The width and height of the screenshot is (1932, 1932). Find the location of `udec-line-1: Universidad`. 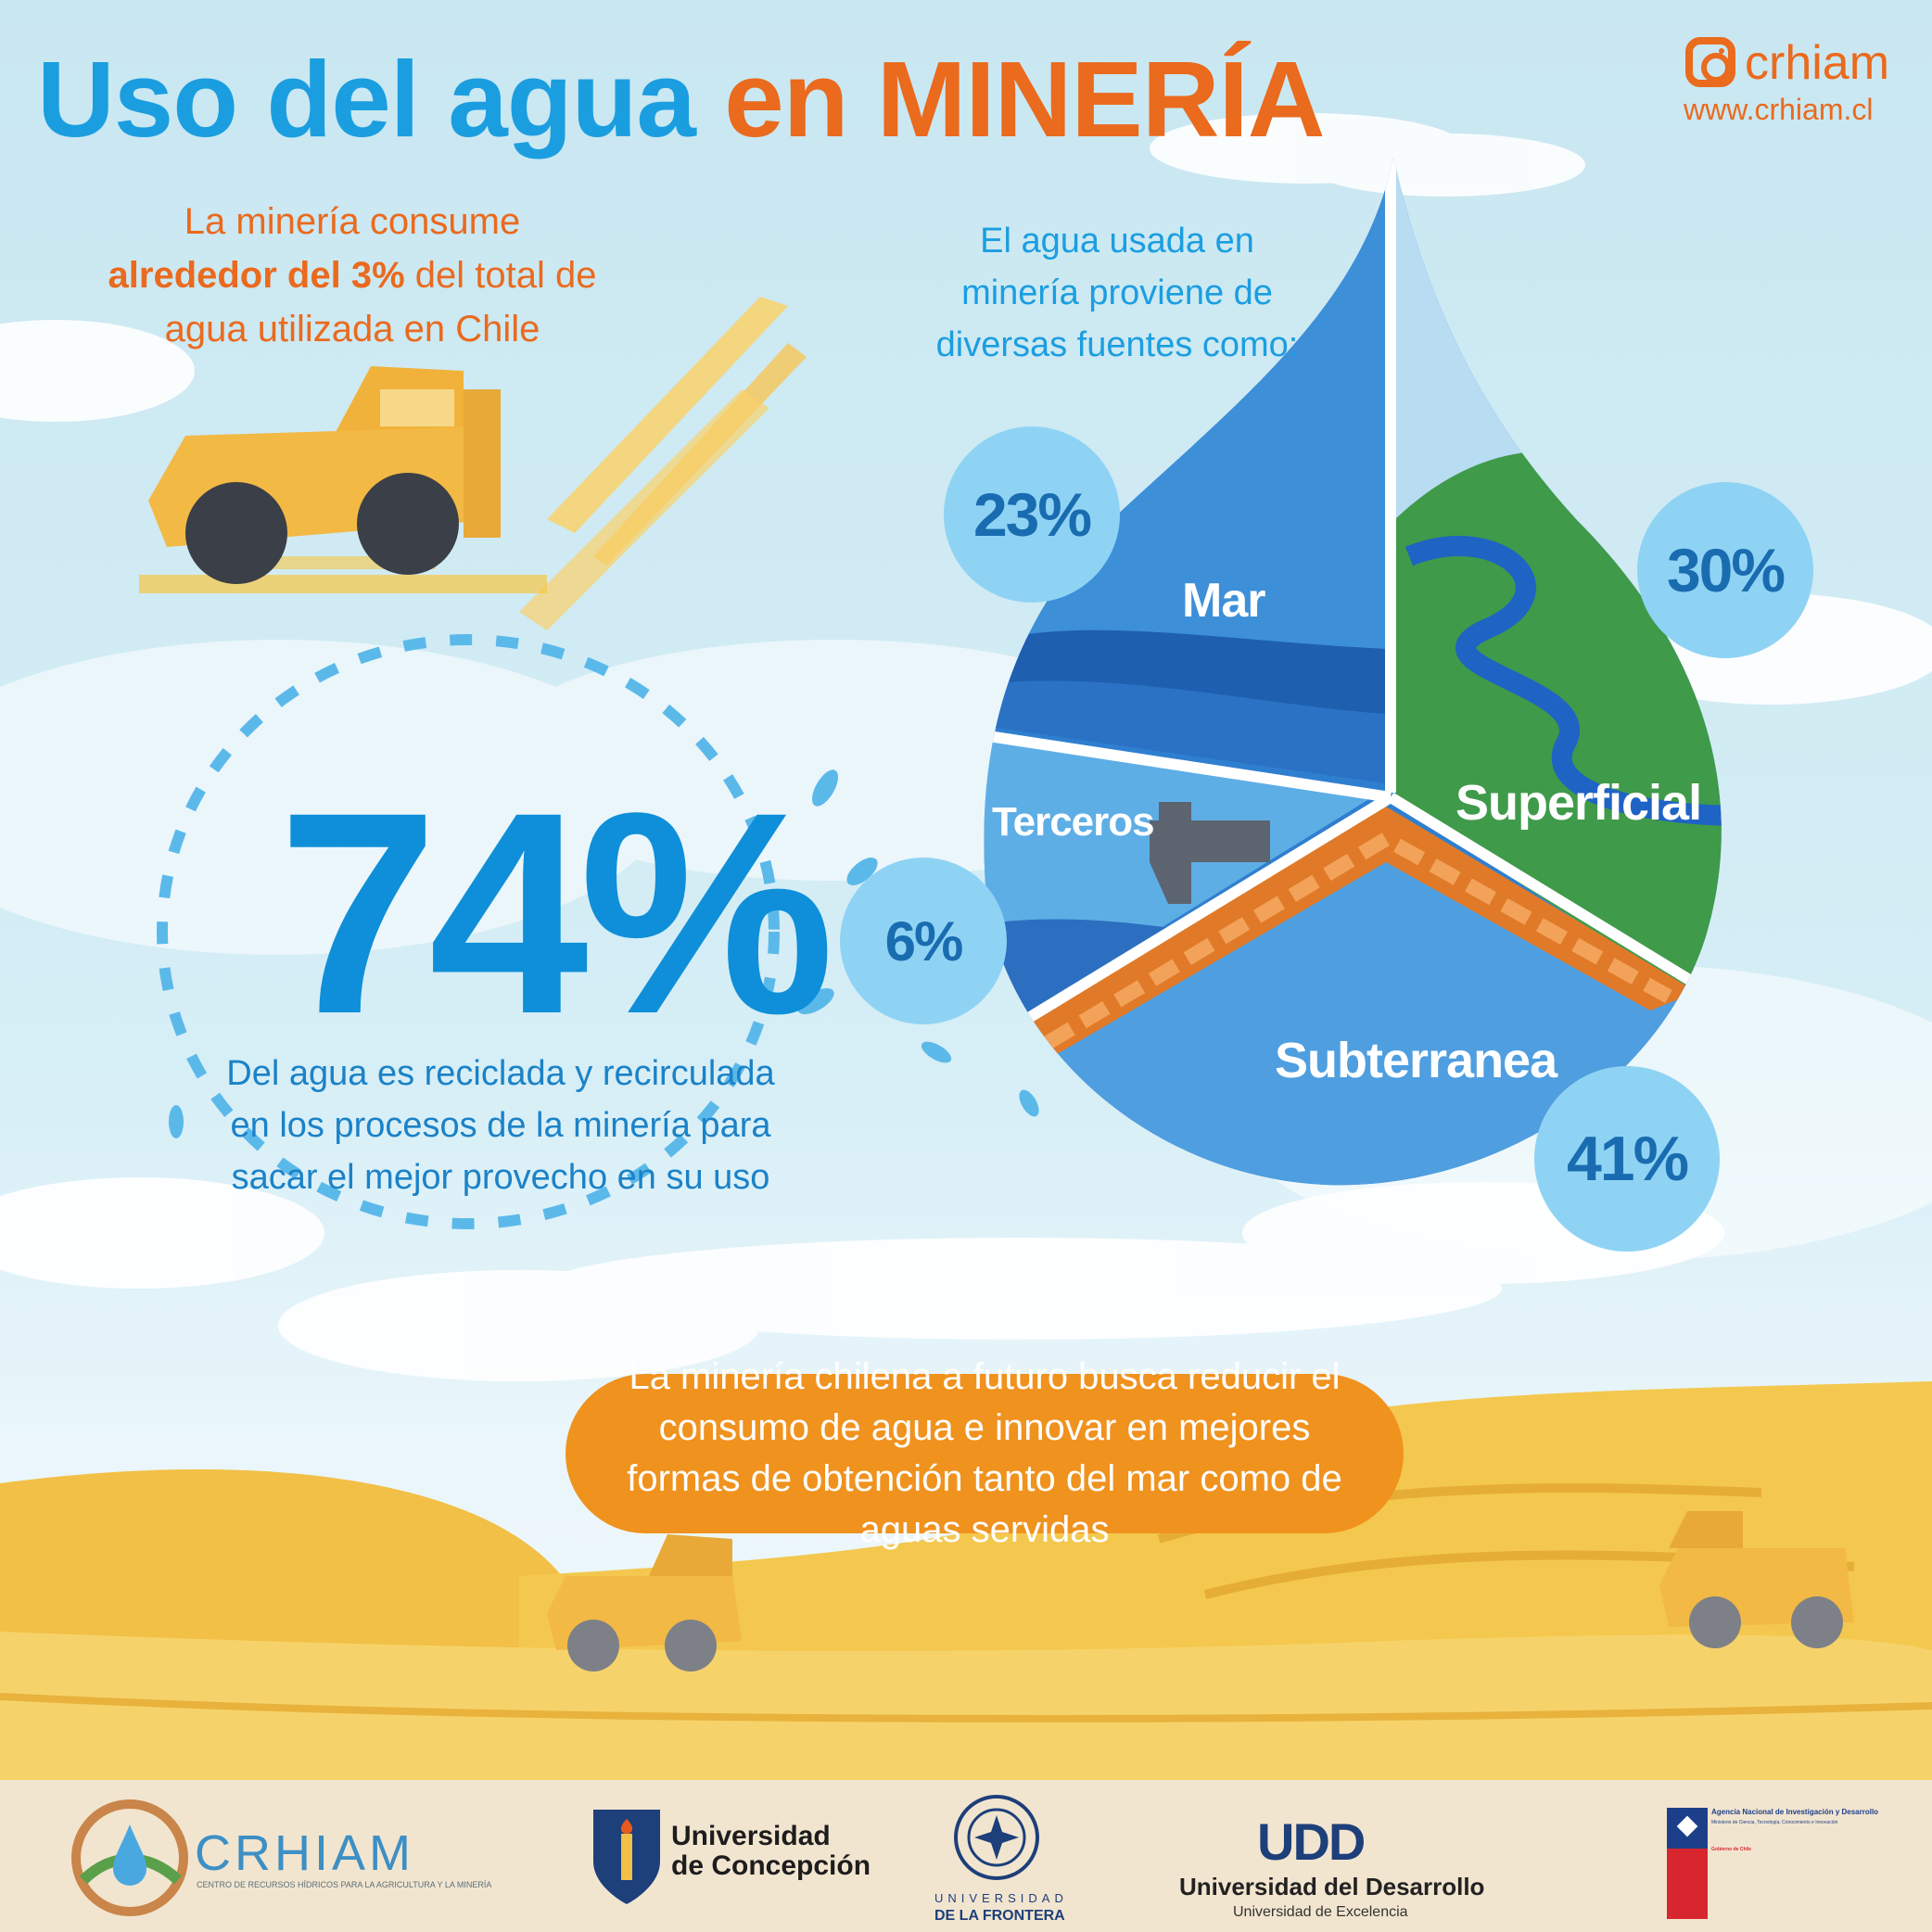

udec-line-1: Universidad is located at coordinates (751, 1836).